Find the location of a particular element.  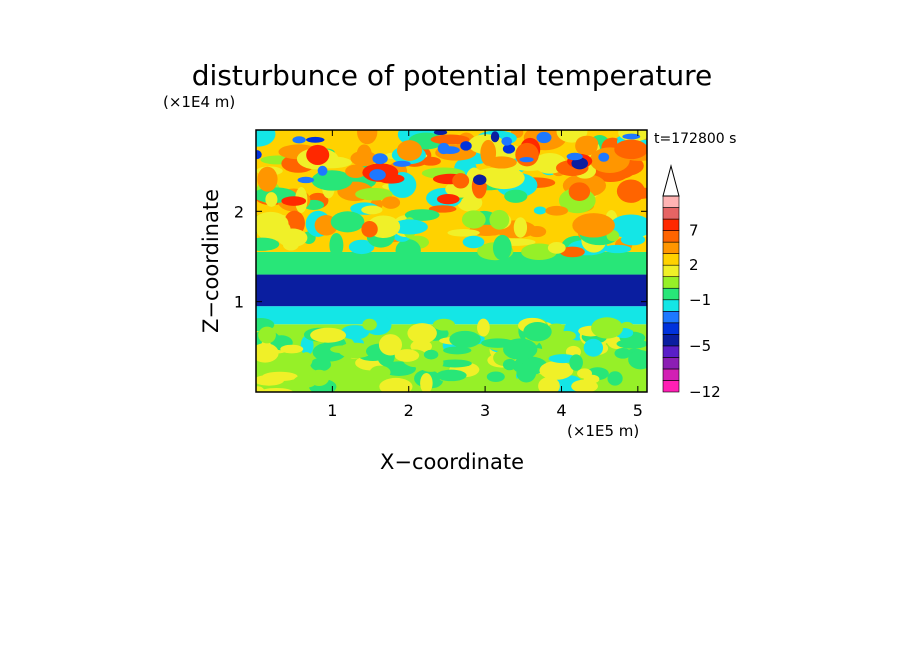

y-tick-label: 1 is located at coordinates (239, 302).